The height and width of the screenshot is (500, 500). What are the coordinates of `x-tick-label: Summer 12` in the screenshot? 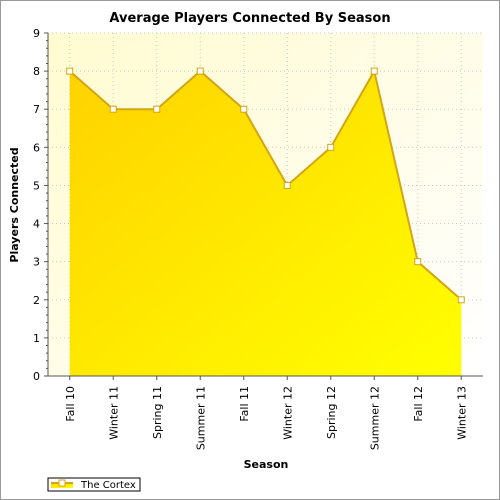 It's located at (374, 418).